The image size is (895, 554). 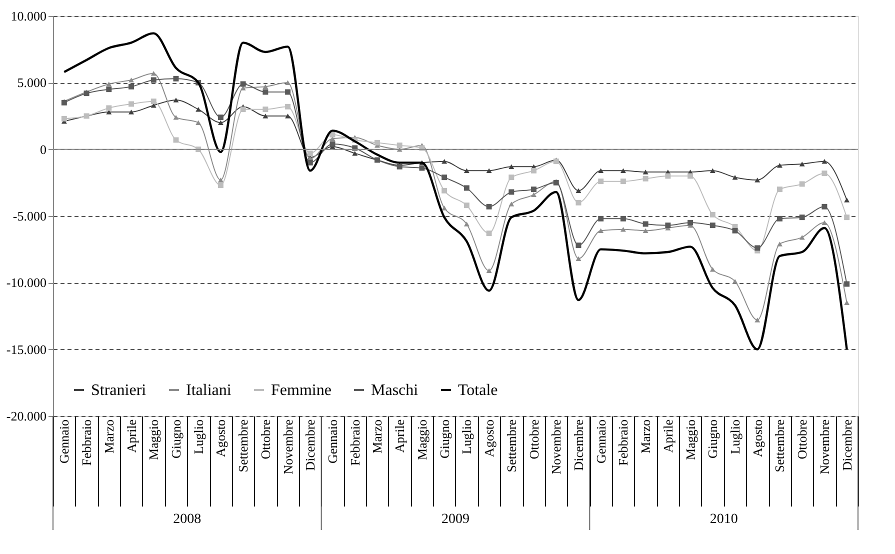 I want to click on x-tick-label: Gennaio, so click(x=332, y=442).